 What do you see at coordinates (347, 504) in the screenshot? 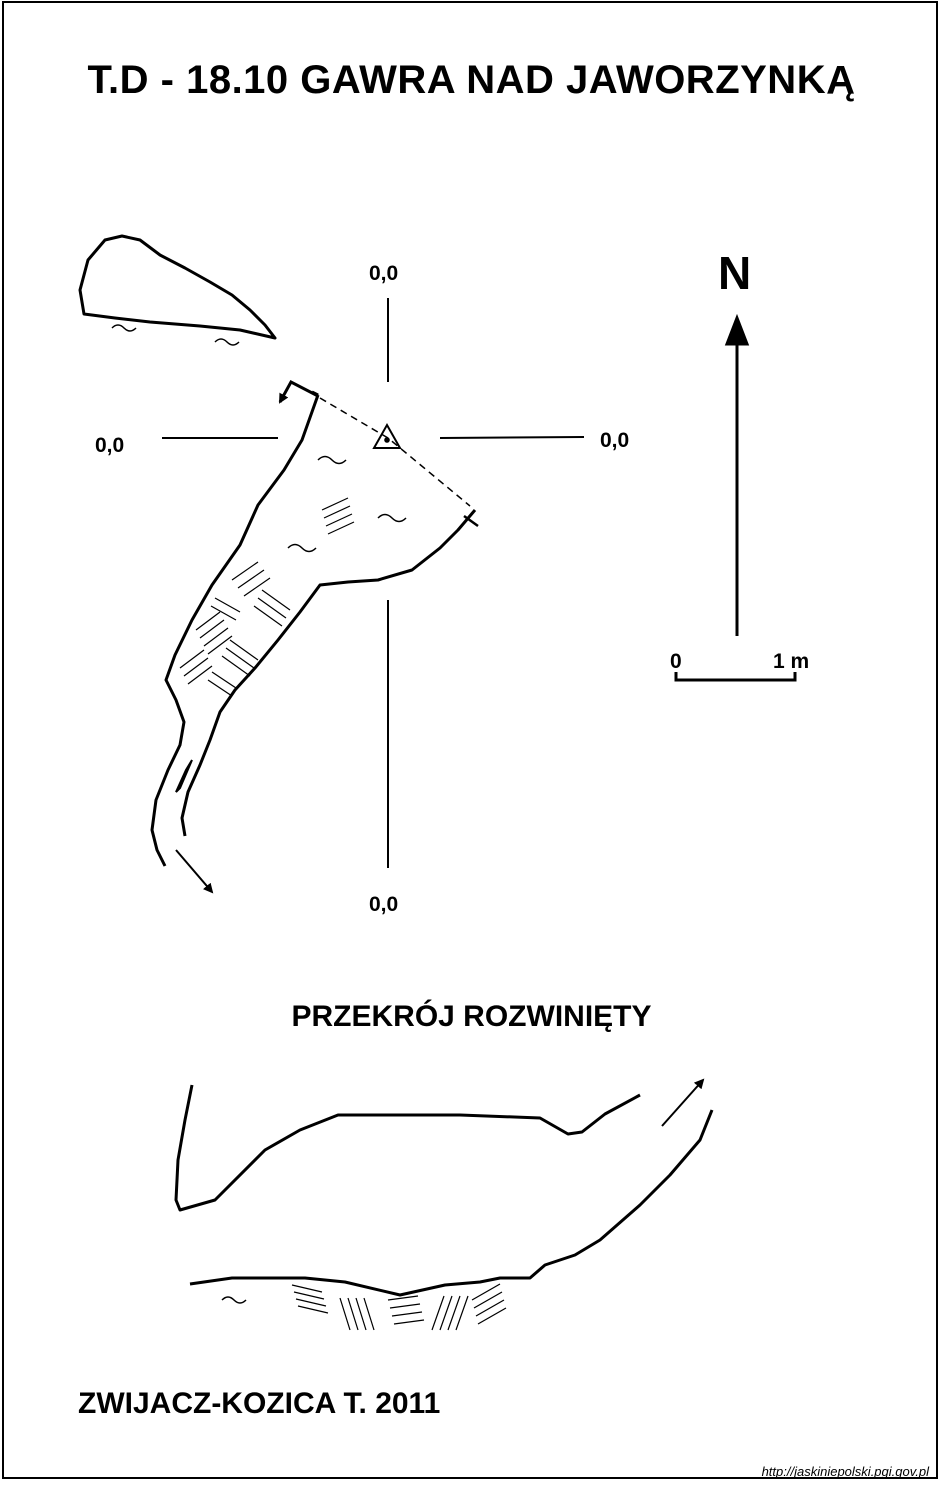
I see `plan-sediment-symbols` at bounding box center [347, 504].